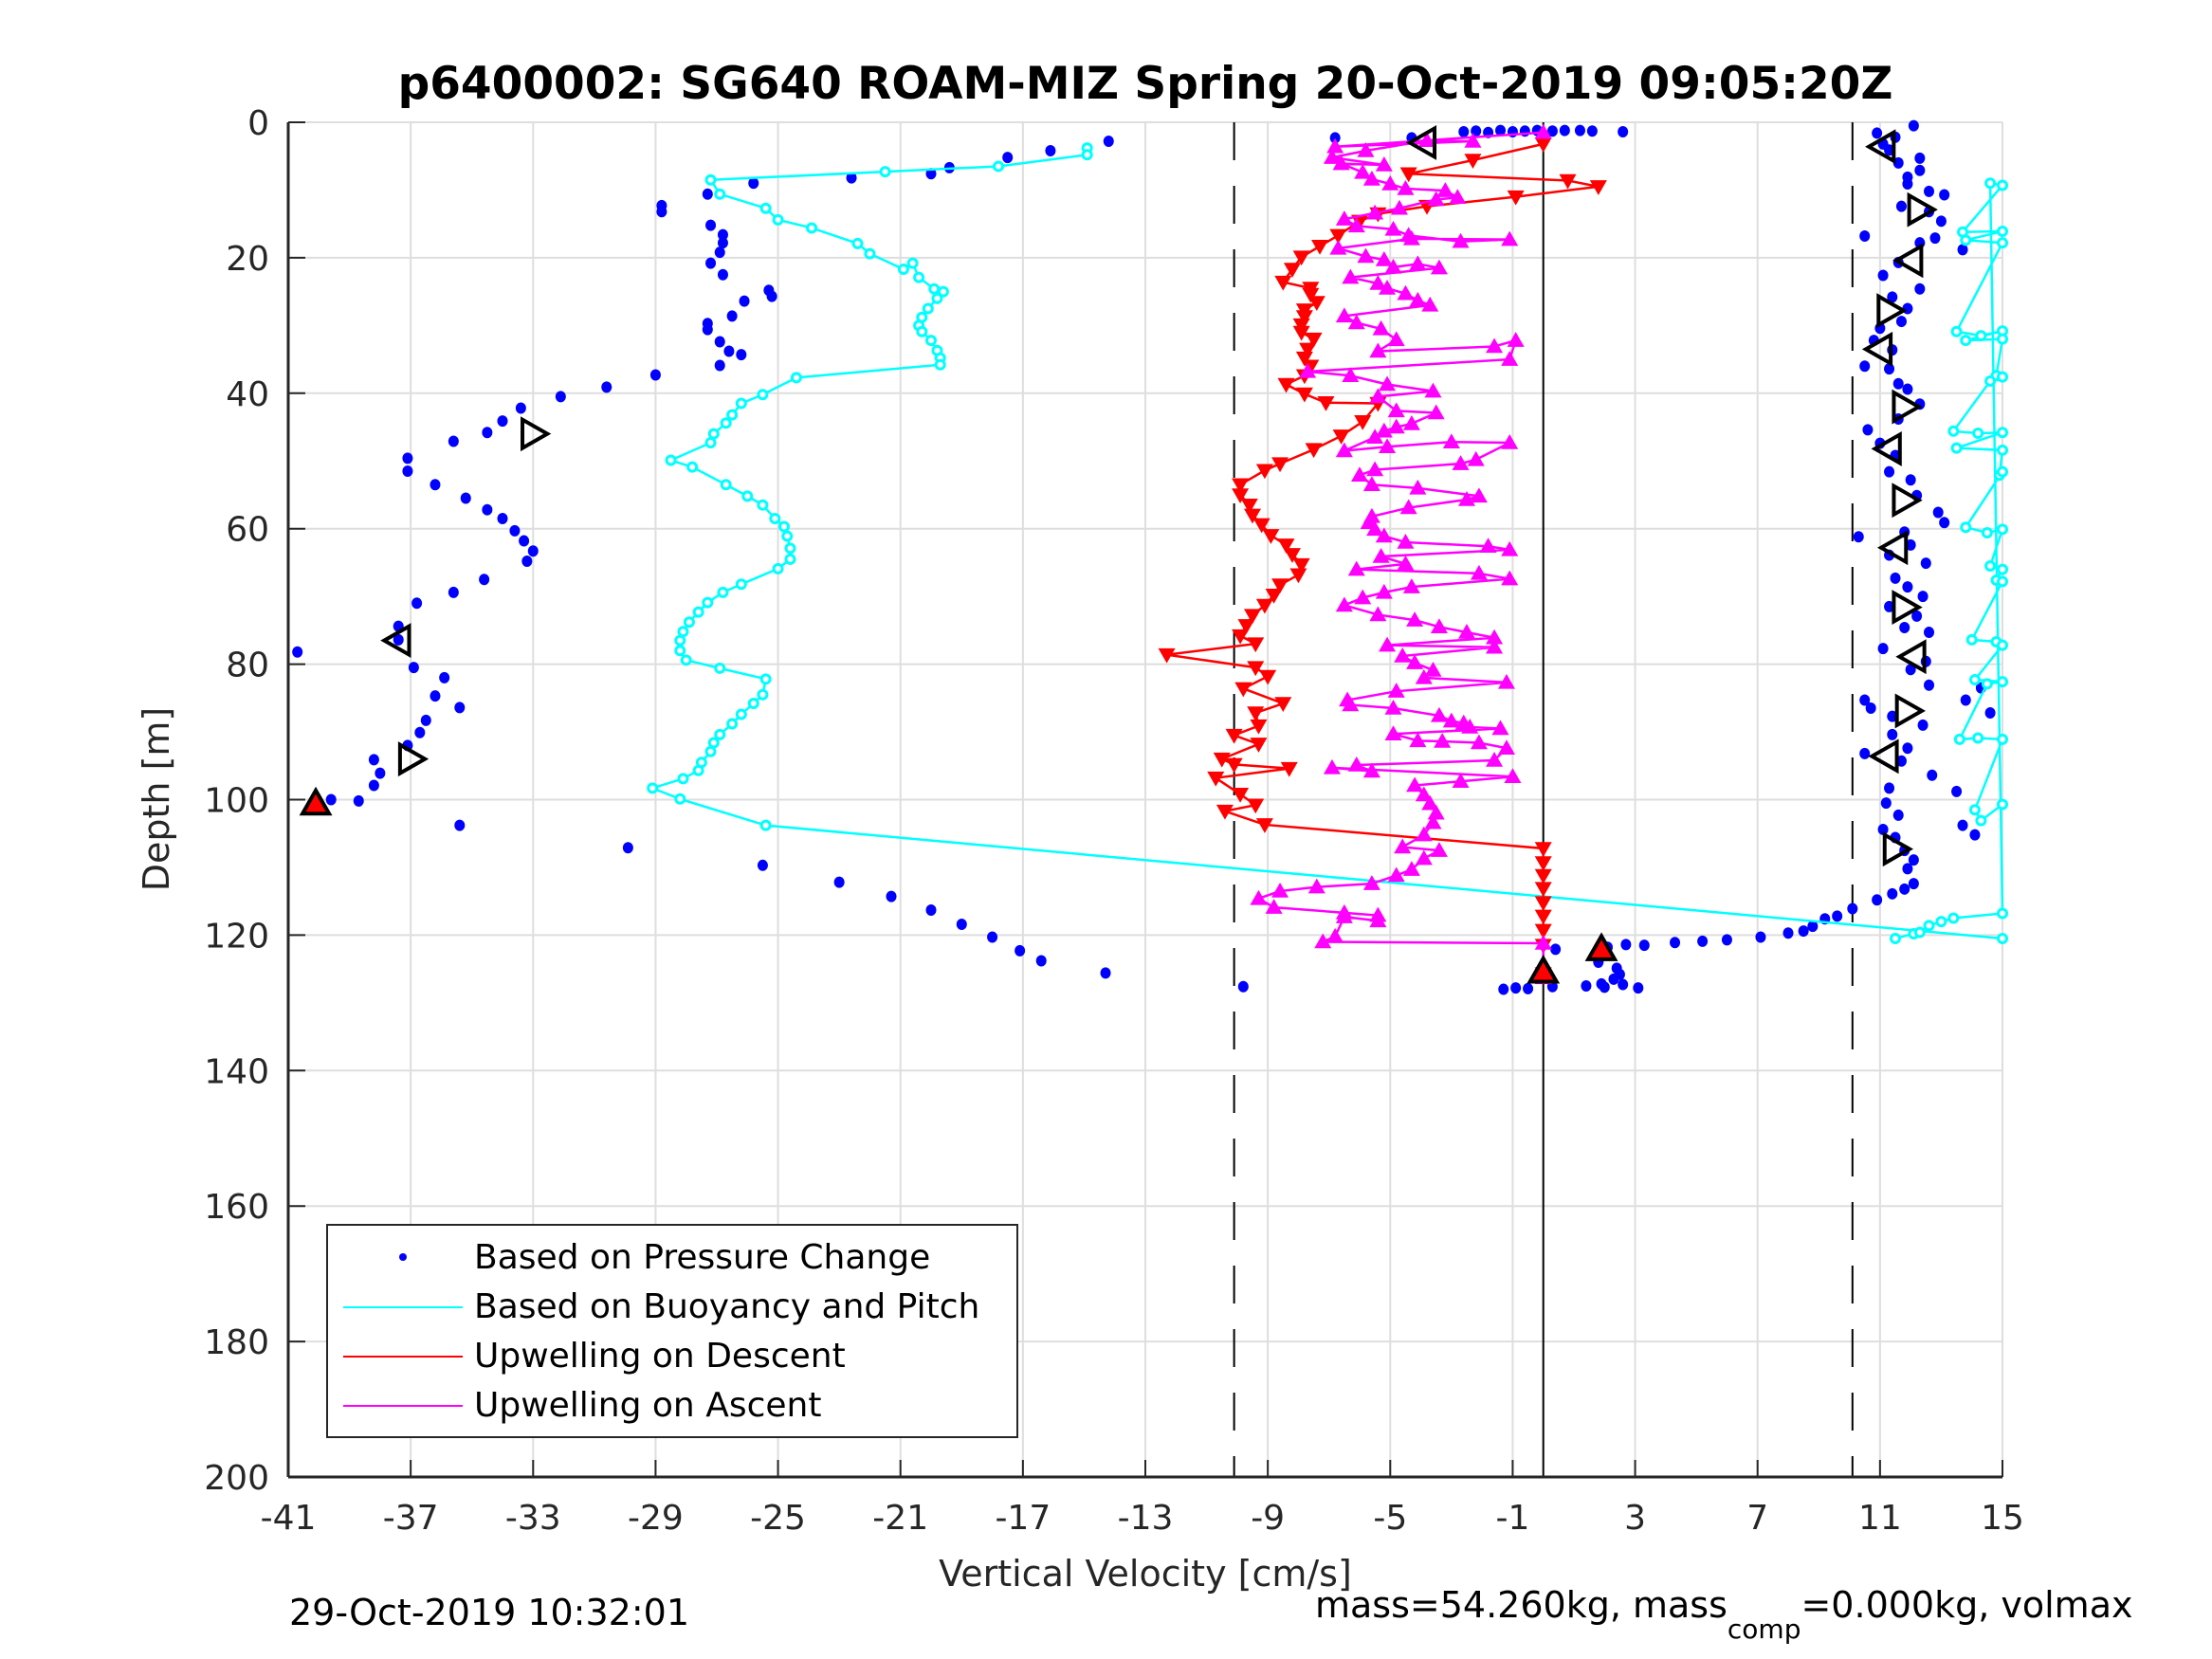 The width and height of the screenshot is (2212, 1659). Describe the element at coordinates (403, 1257) in the screenshot. I see `legend-marker-pressure` at that location.